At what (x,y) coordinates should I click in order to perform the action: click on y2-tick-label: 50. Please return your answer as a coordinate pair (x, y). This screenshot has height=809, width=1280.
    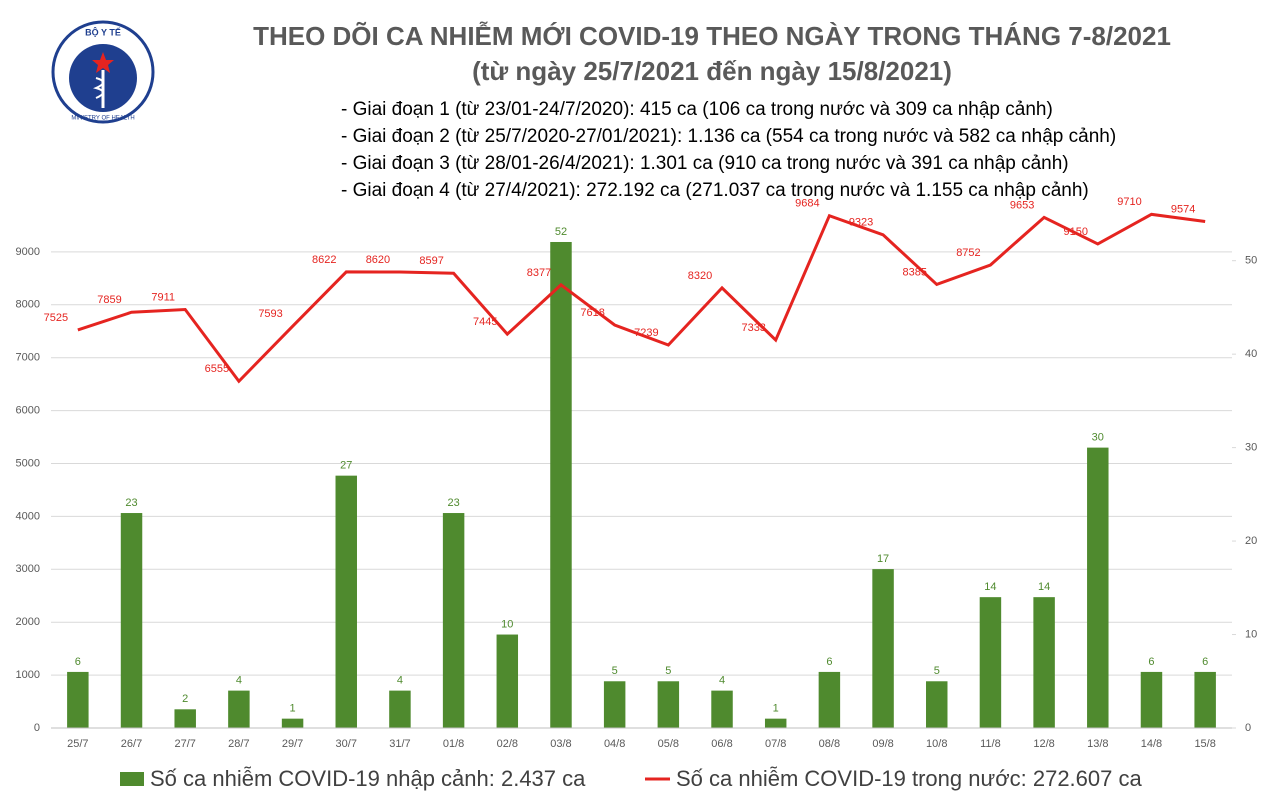
    Looking at the image, I should click on (1251, 261).